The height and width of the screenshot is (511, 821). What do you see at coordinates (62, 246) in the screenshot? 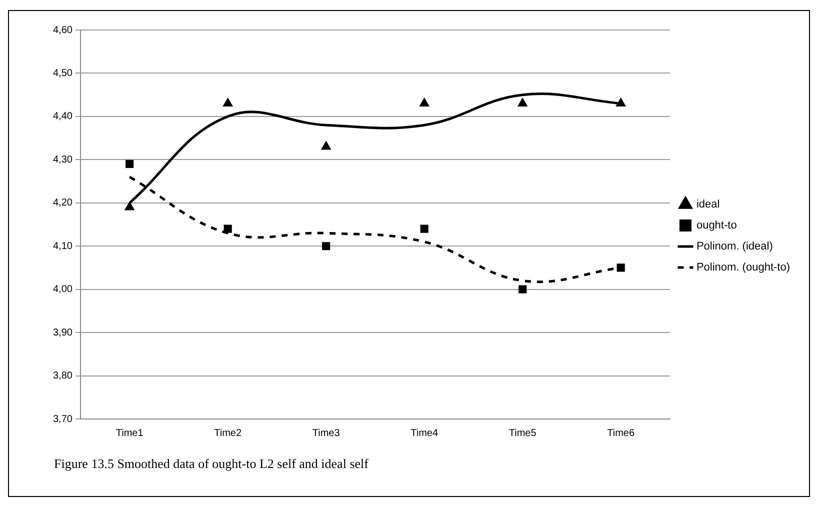
I see `y-tick-label: 4,10` at bounding box center [62, 246].